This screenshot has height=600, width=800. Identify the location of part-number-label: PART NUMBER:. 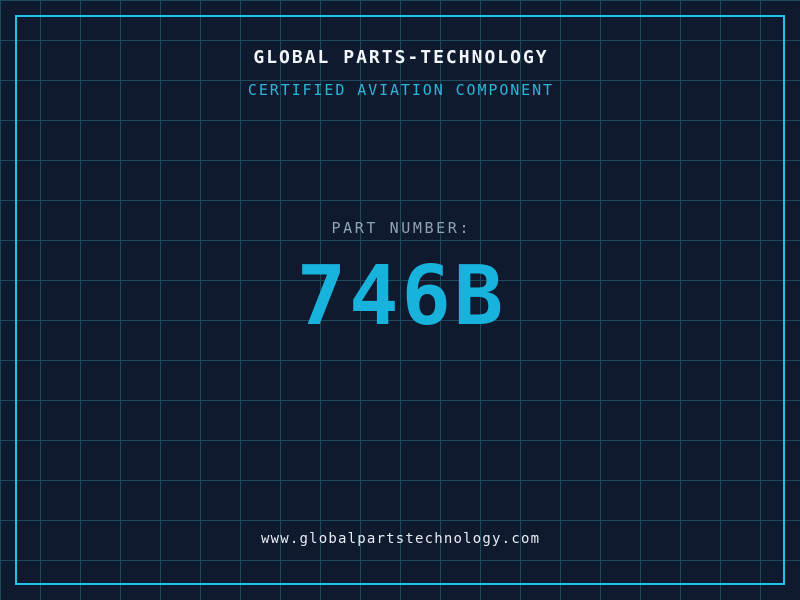
(401, 228).